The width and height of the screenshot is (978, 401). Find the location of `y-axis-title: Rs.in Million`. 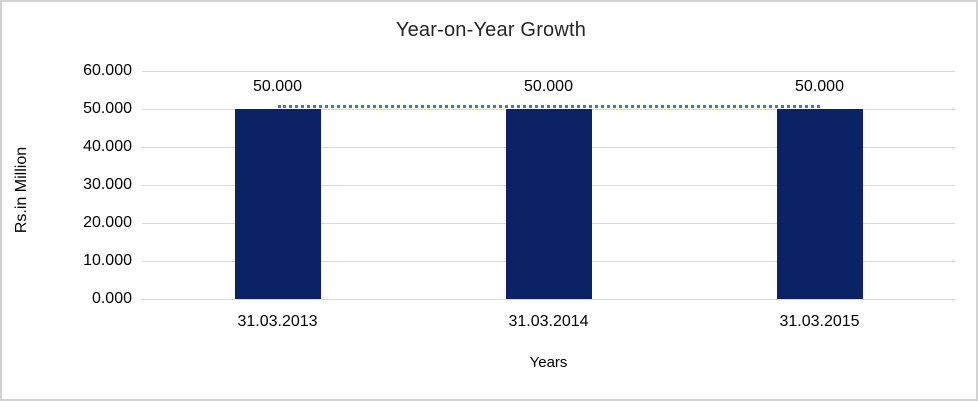

y-axis-title: Rs.in Million is located at coordinates (21, 190).